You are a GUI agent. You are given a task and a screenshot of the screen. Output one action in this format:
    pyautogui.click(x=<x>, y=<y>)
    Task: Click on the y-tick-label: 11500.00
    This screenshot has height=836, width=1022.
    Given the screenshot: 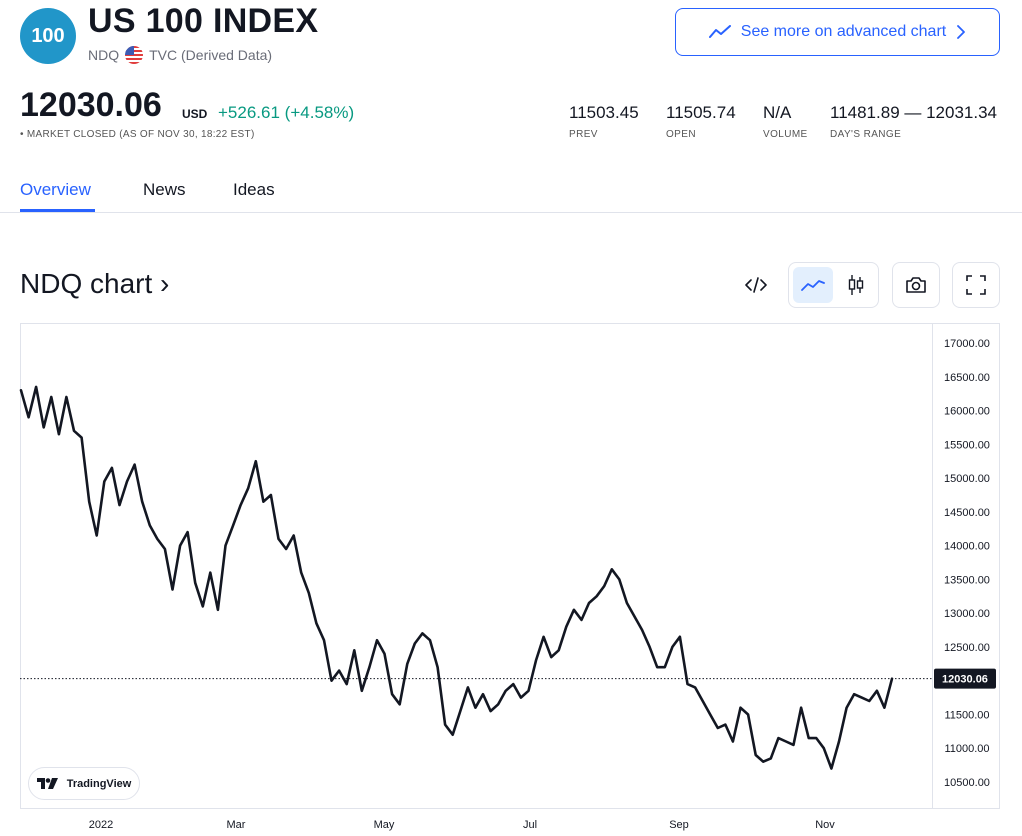 What is the action you would take?
    pyautogui.click(x=966, y=715)
    